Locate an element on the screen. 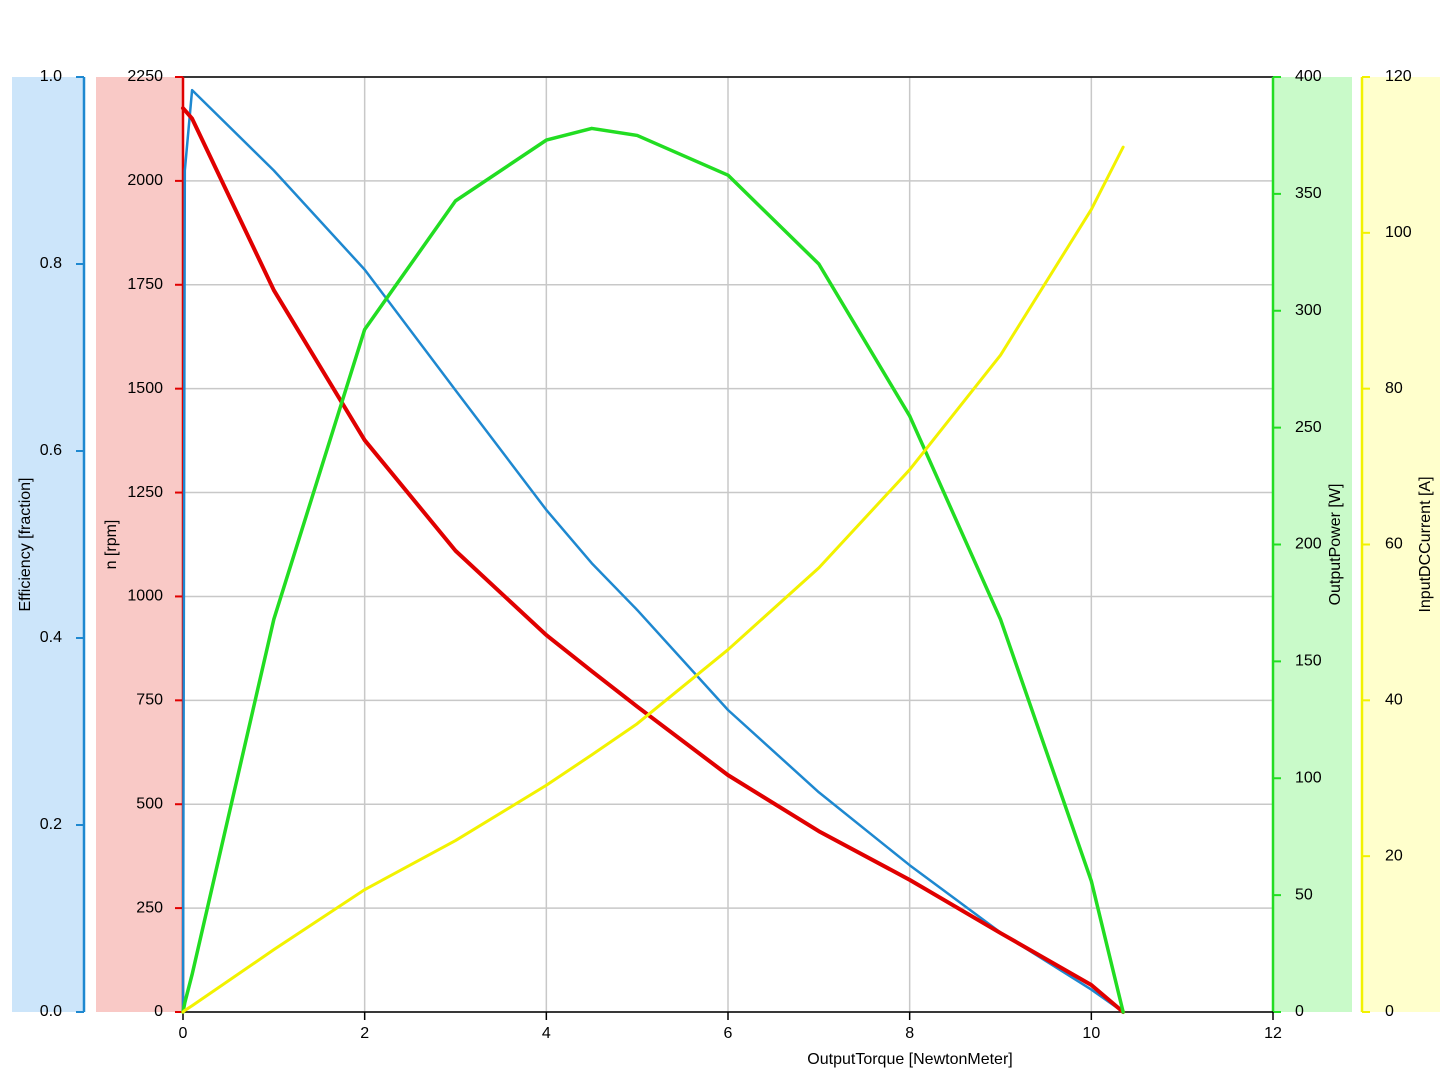 The height and width of the screenshot is (1080, 1452). y-tick-label: 2000 is located at coordinates (145, 180).